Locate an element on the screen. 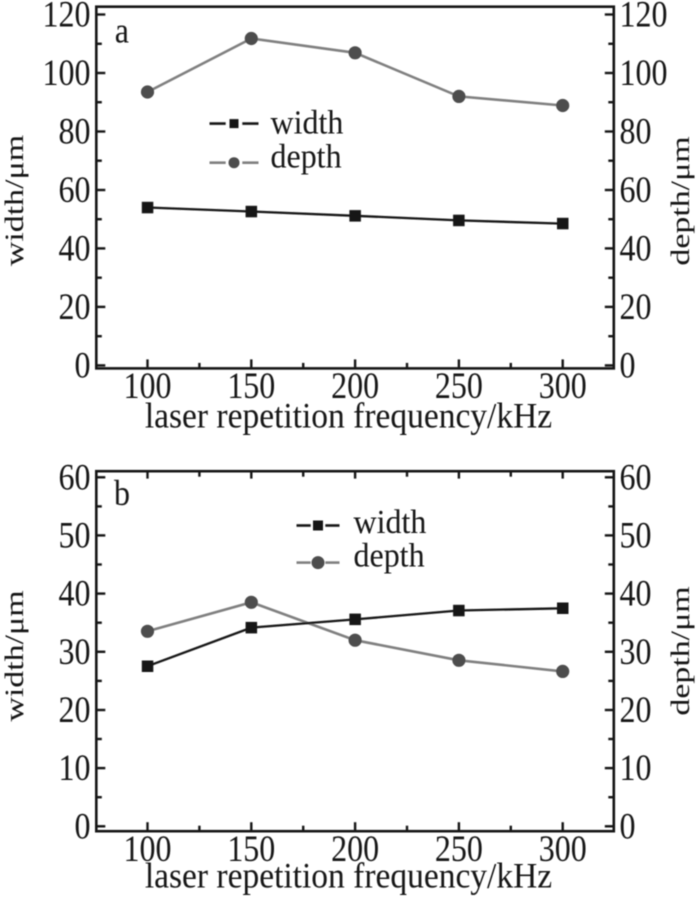 This screenshot has width=700, height=901. svg-text: a is located at coordinates (122, 31).